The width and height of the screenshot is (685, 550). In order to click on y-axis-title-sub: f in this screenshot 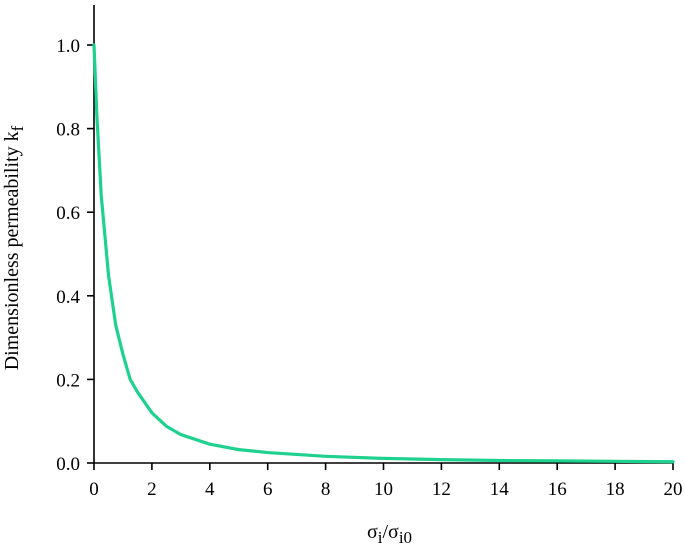, I will do `click(17, 128)`.